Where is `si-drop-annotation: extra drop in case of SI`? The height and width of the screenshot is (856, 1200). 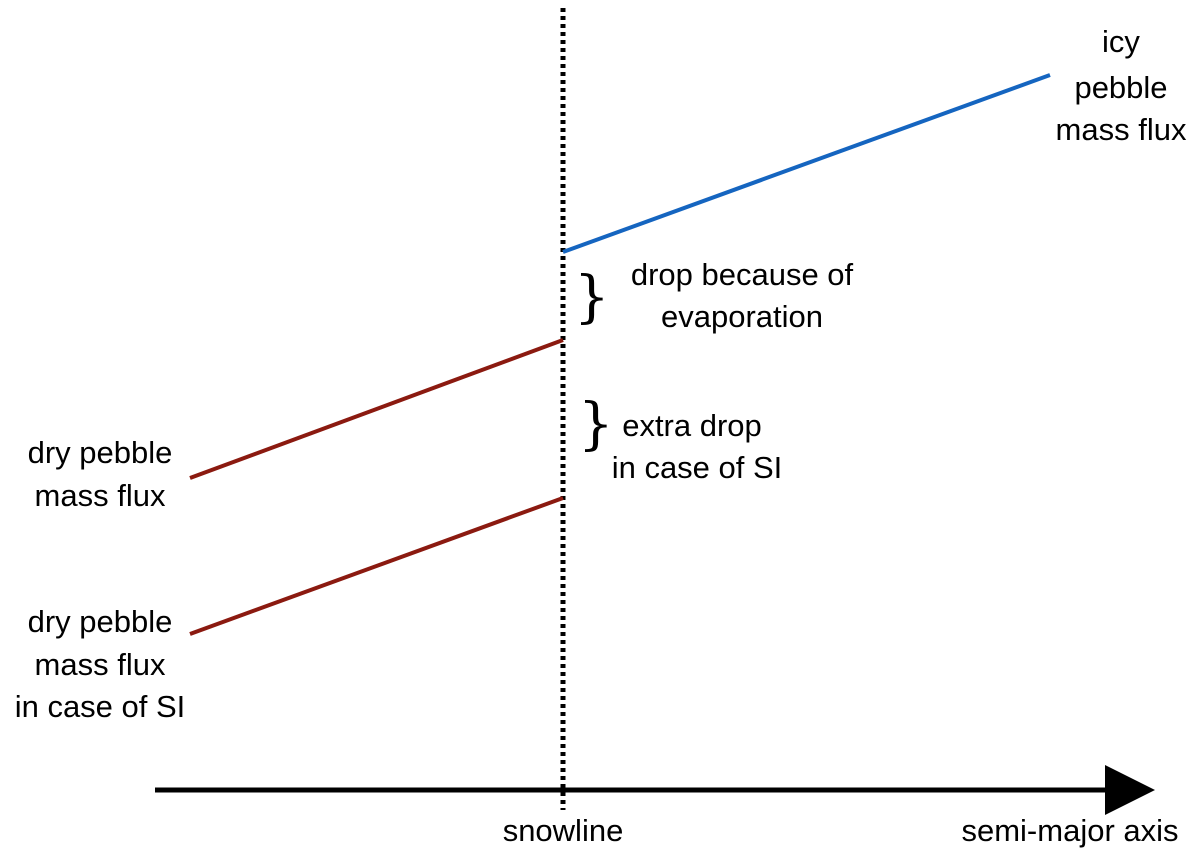
si-drop-annotation: extra drop in case of SI is located at coordinates (697, 446).